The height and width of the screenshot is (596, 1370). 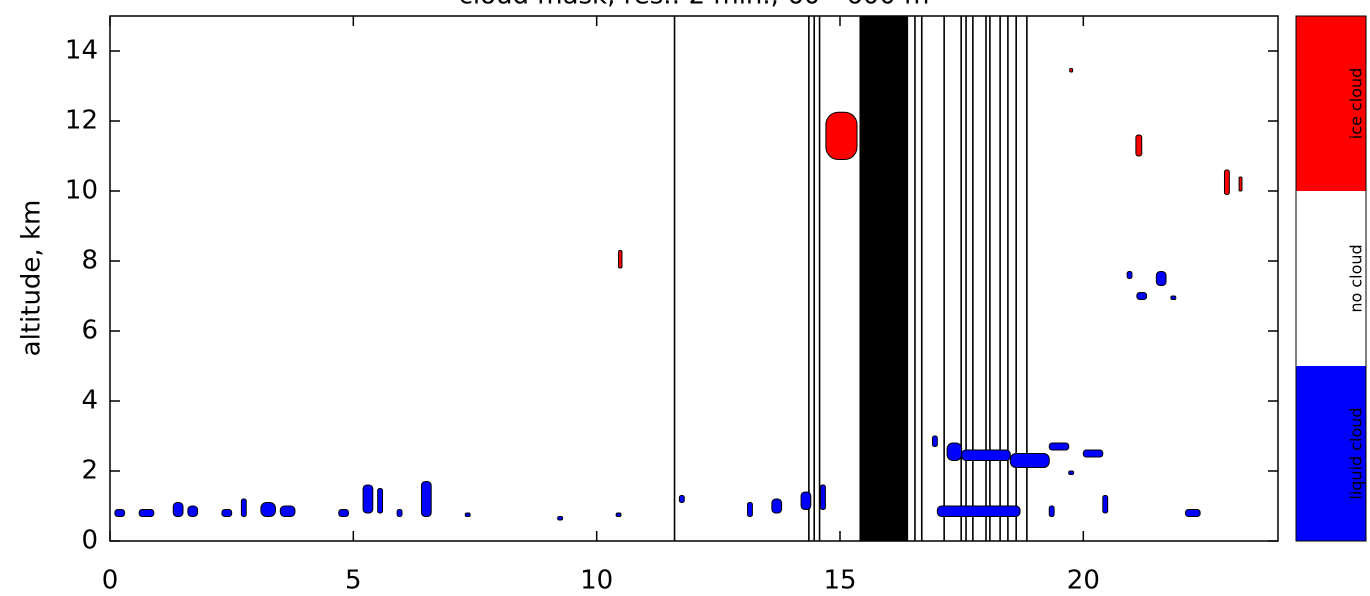 I want to click on y-tick-label: 0, so click(x=89, y=541).